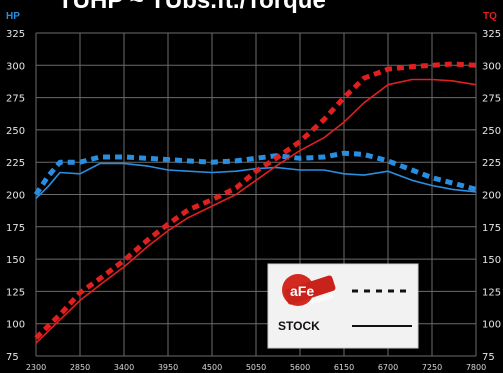 This screenshot has width=503, height=373. What do you see at coordinates (302, 291) in the screenshot?
I see `afe-logo-text: aFe` at bounding box center [302, 291].